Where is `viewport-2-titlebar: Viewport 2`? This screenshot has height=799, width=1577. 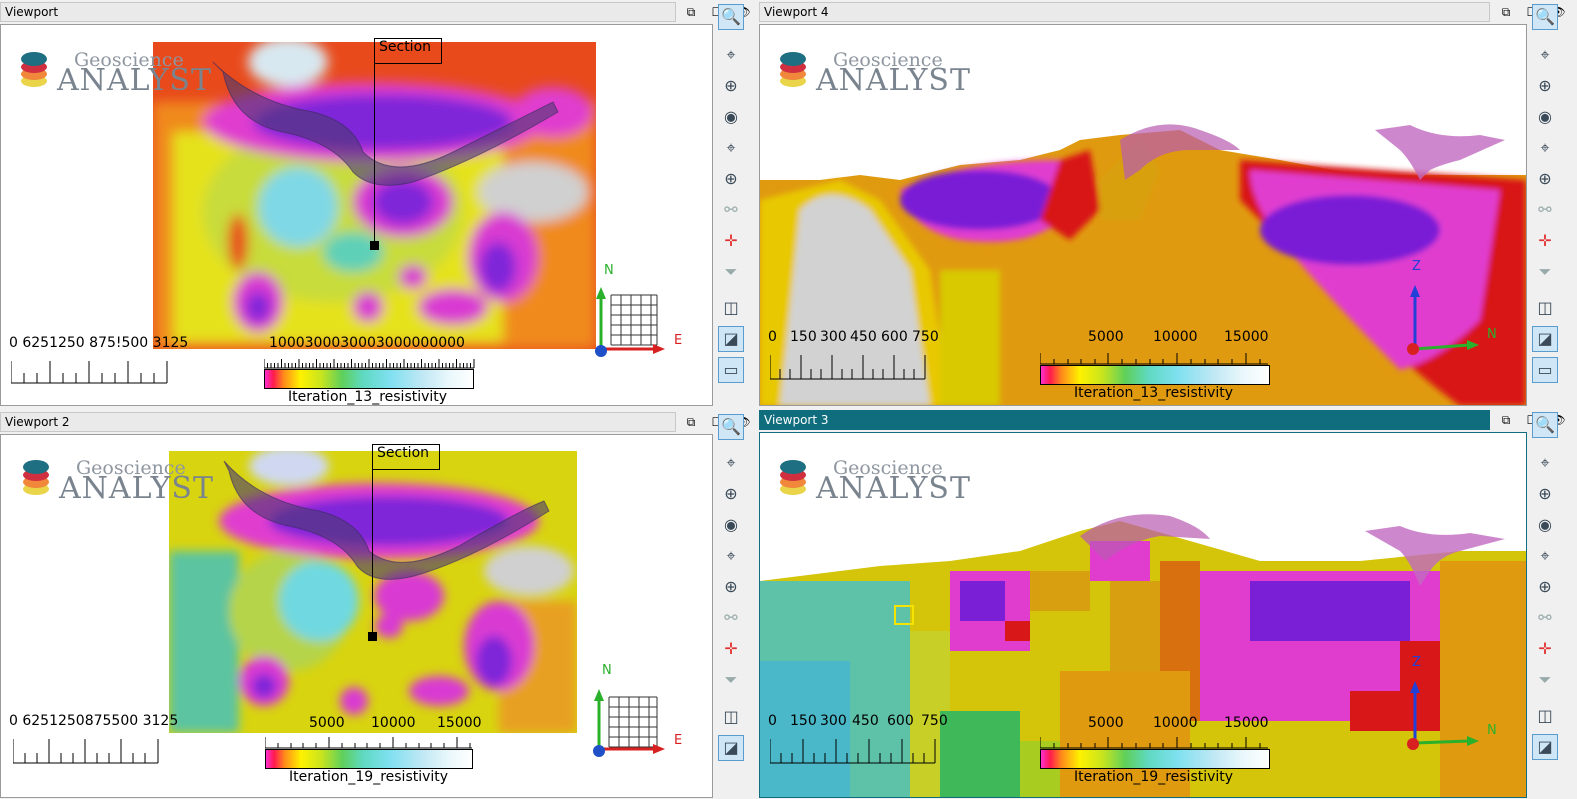
viewport-2-titlebar: Viewport 2 is located at coordinates (338, 422).